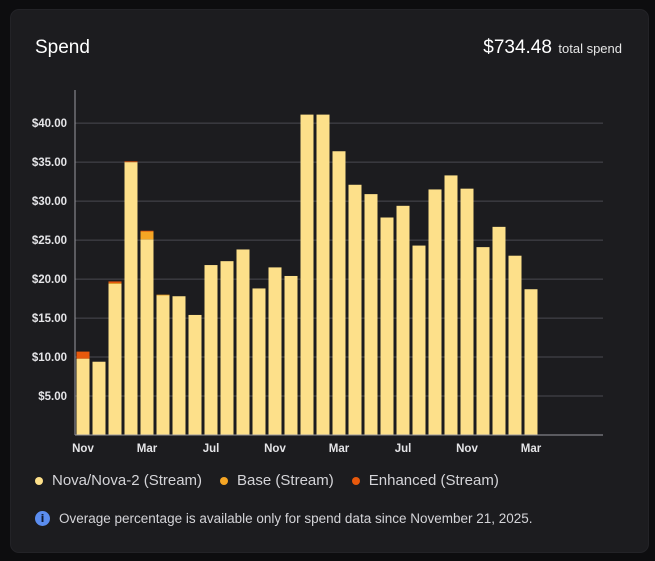 This screenshot has width=655, height=561. What do you see at coordinates (285, 480) in the screenshot?
I see `legend-label-base: Base (Stream)` at bounding box center [285, 480].